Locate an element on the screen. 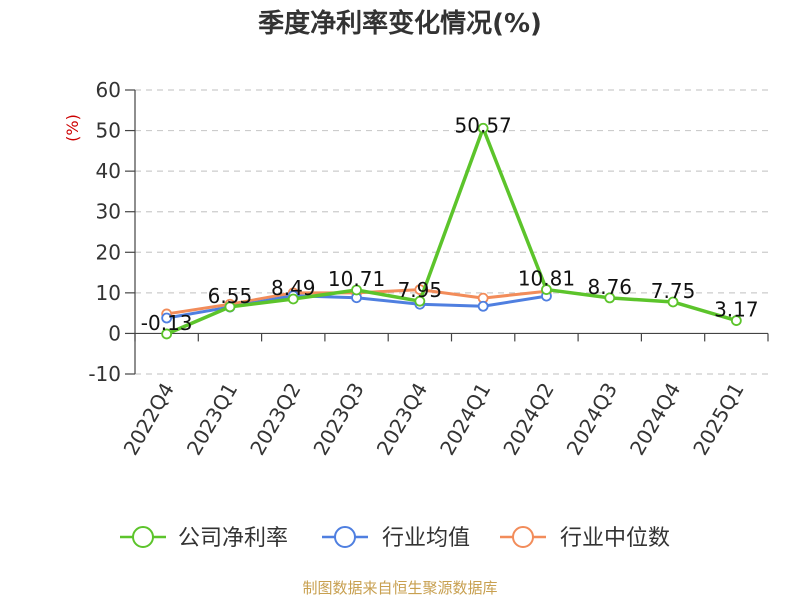 This screenshot has height=600, width=800. x-tick-label-2023Q3: 2023Q3 is located at coordinates (338, 419).